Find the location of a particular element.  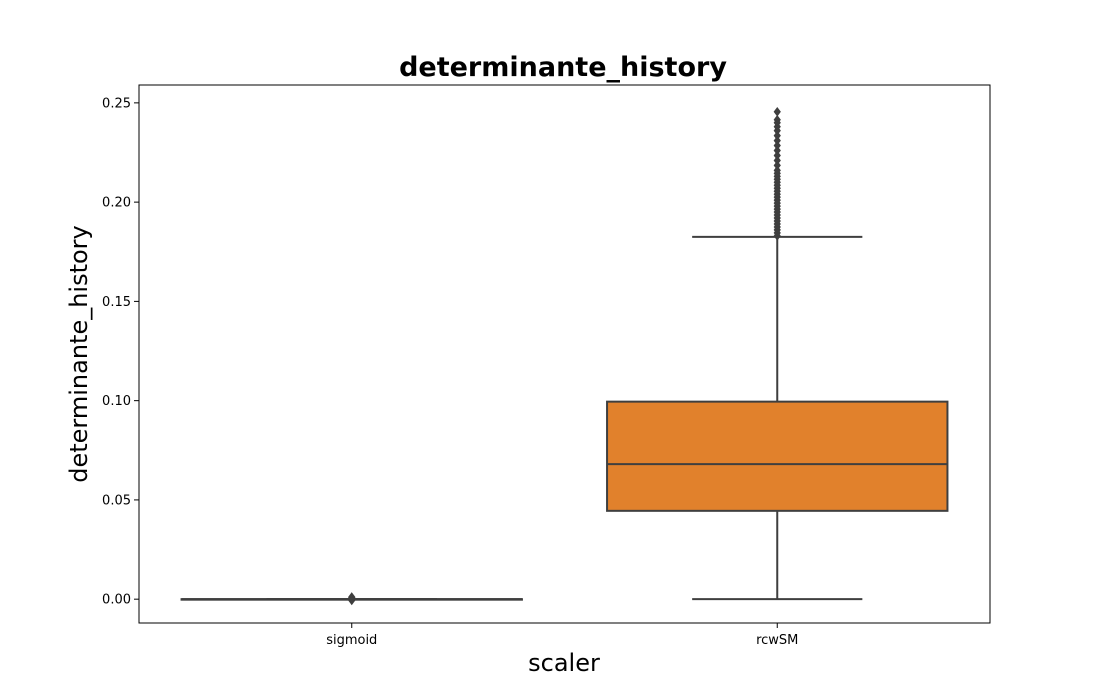

y-axis-label: determinante_history is located at coordinates (79, 354).